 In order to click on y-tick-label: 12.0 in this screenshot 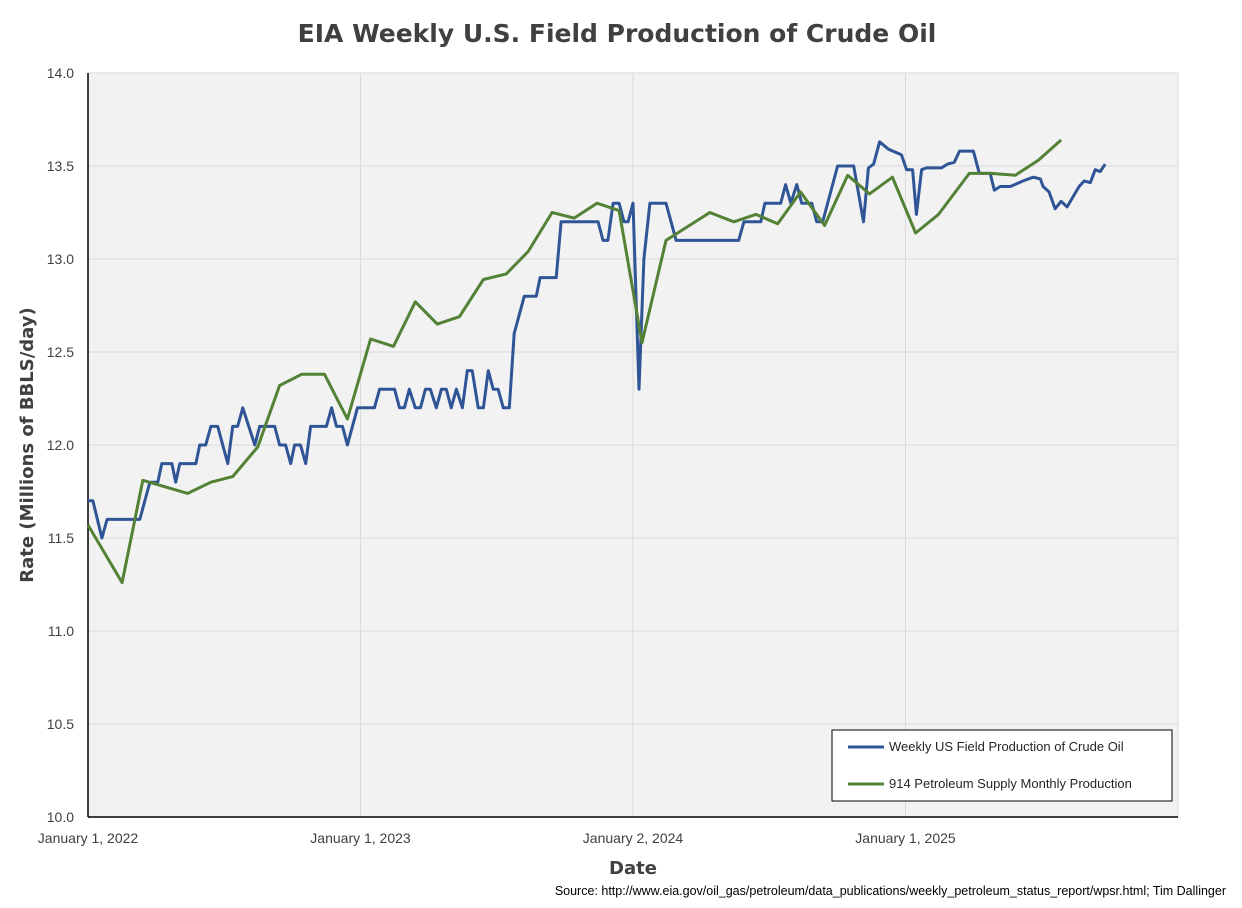, I will do `click(60, 445)`.